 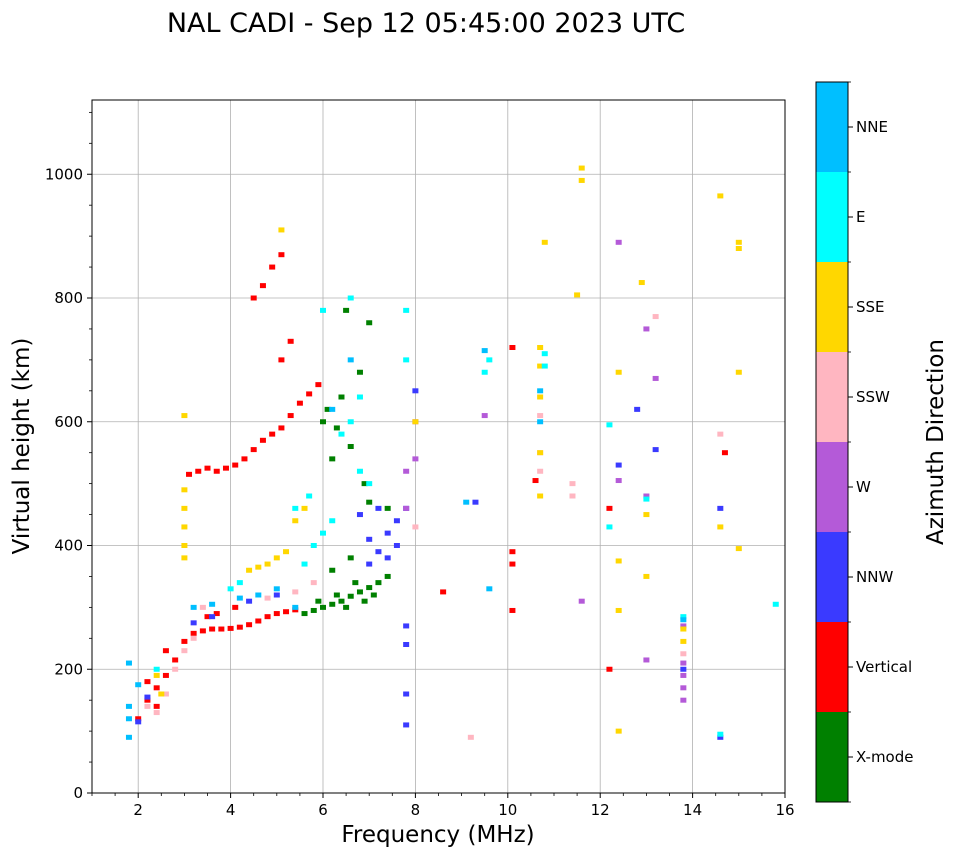 I want to click on y-tick-label: 800, so click(x=68, y=298).